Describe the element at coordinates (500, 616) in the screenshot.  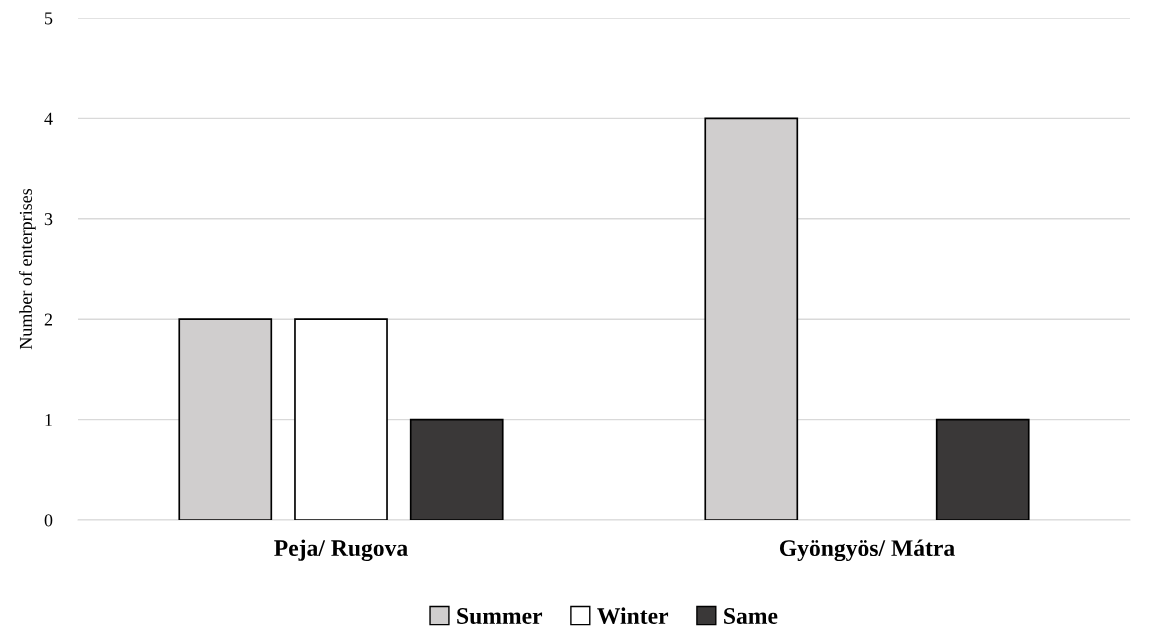
I see `legend-label: Summer` at that location.